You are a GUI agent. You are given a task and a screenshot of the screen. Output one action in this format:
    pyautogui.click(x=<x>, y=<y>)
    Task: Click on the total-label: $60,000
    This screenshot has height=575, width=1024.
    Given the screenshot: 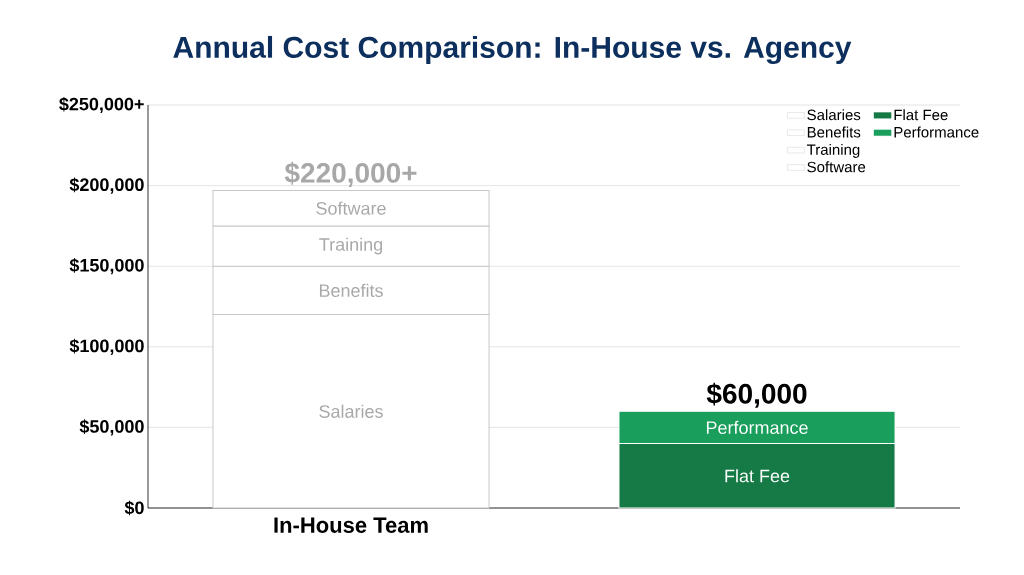 What is the action you would take?
    pyautogui.click(x=756, y=395)
    